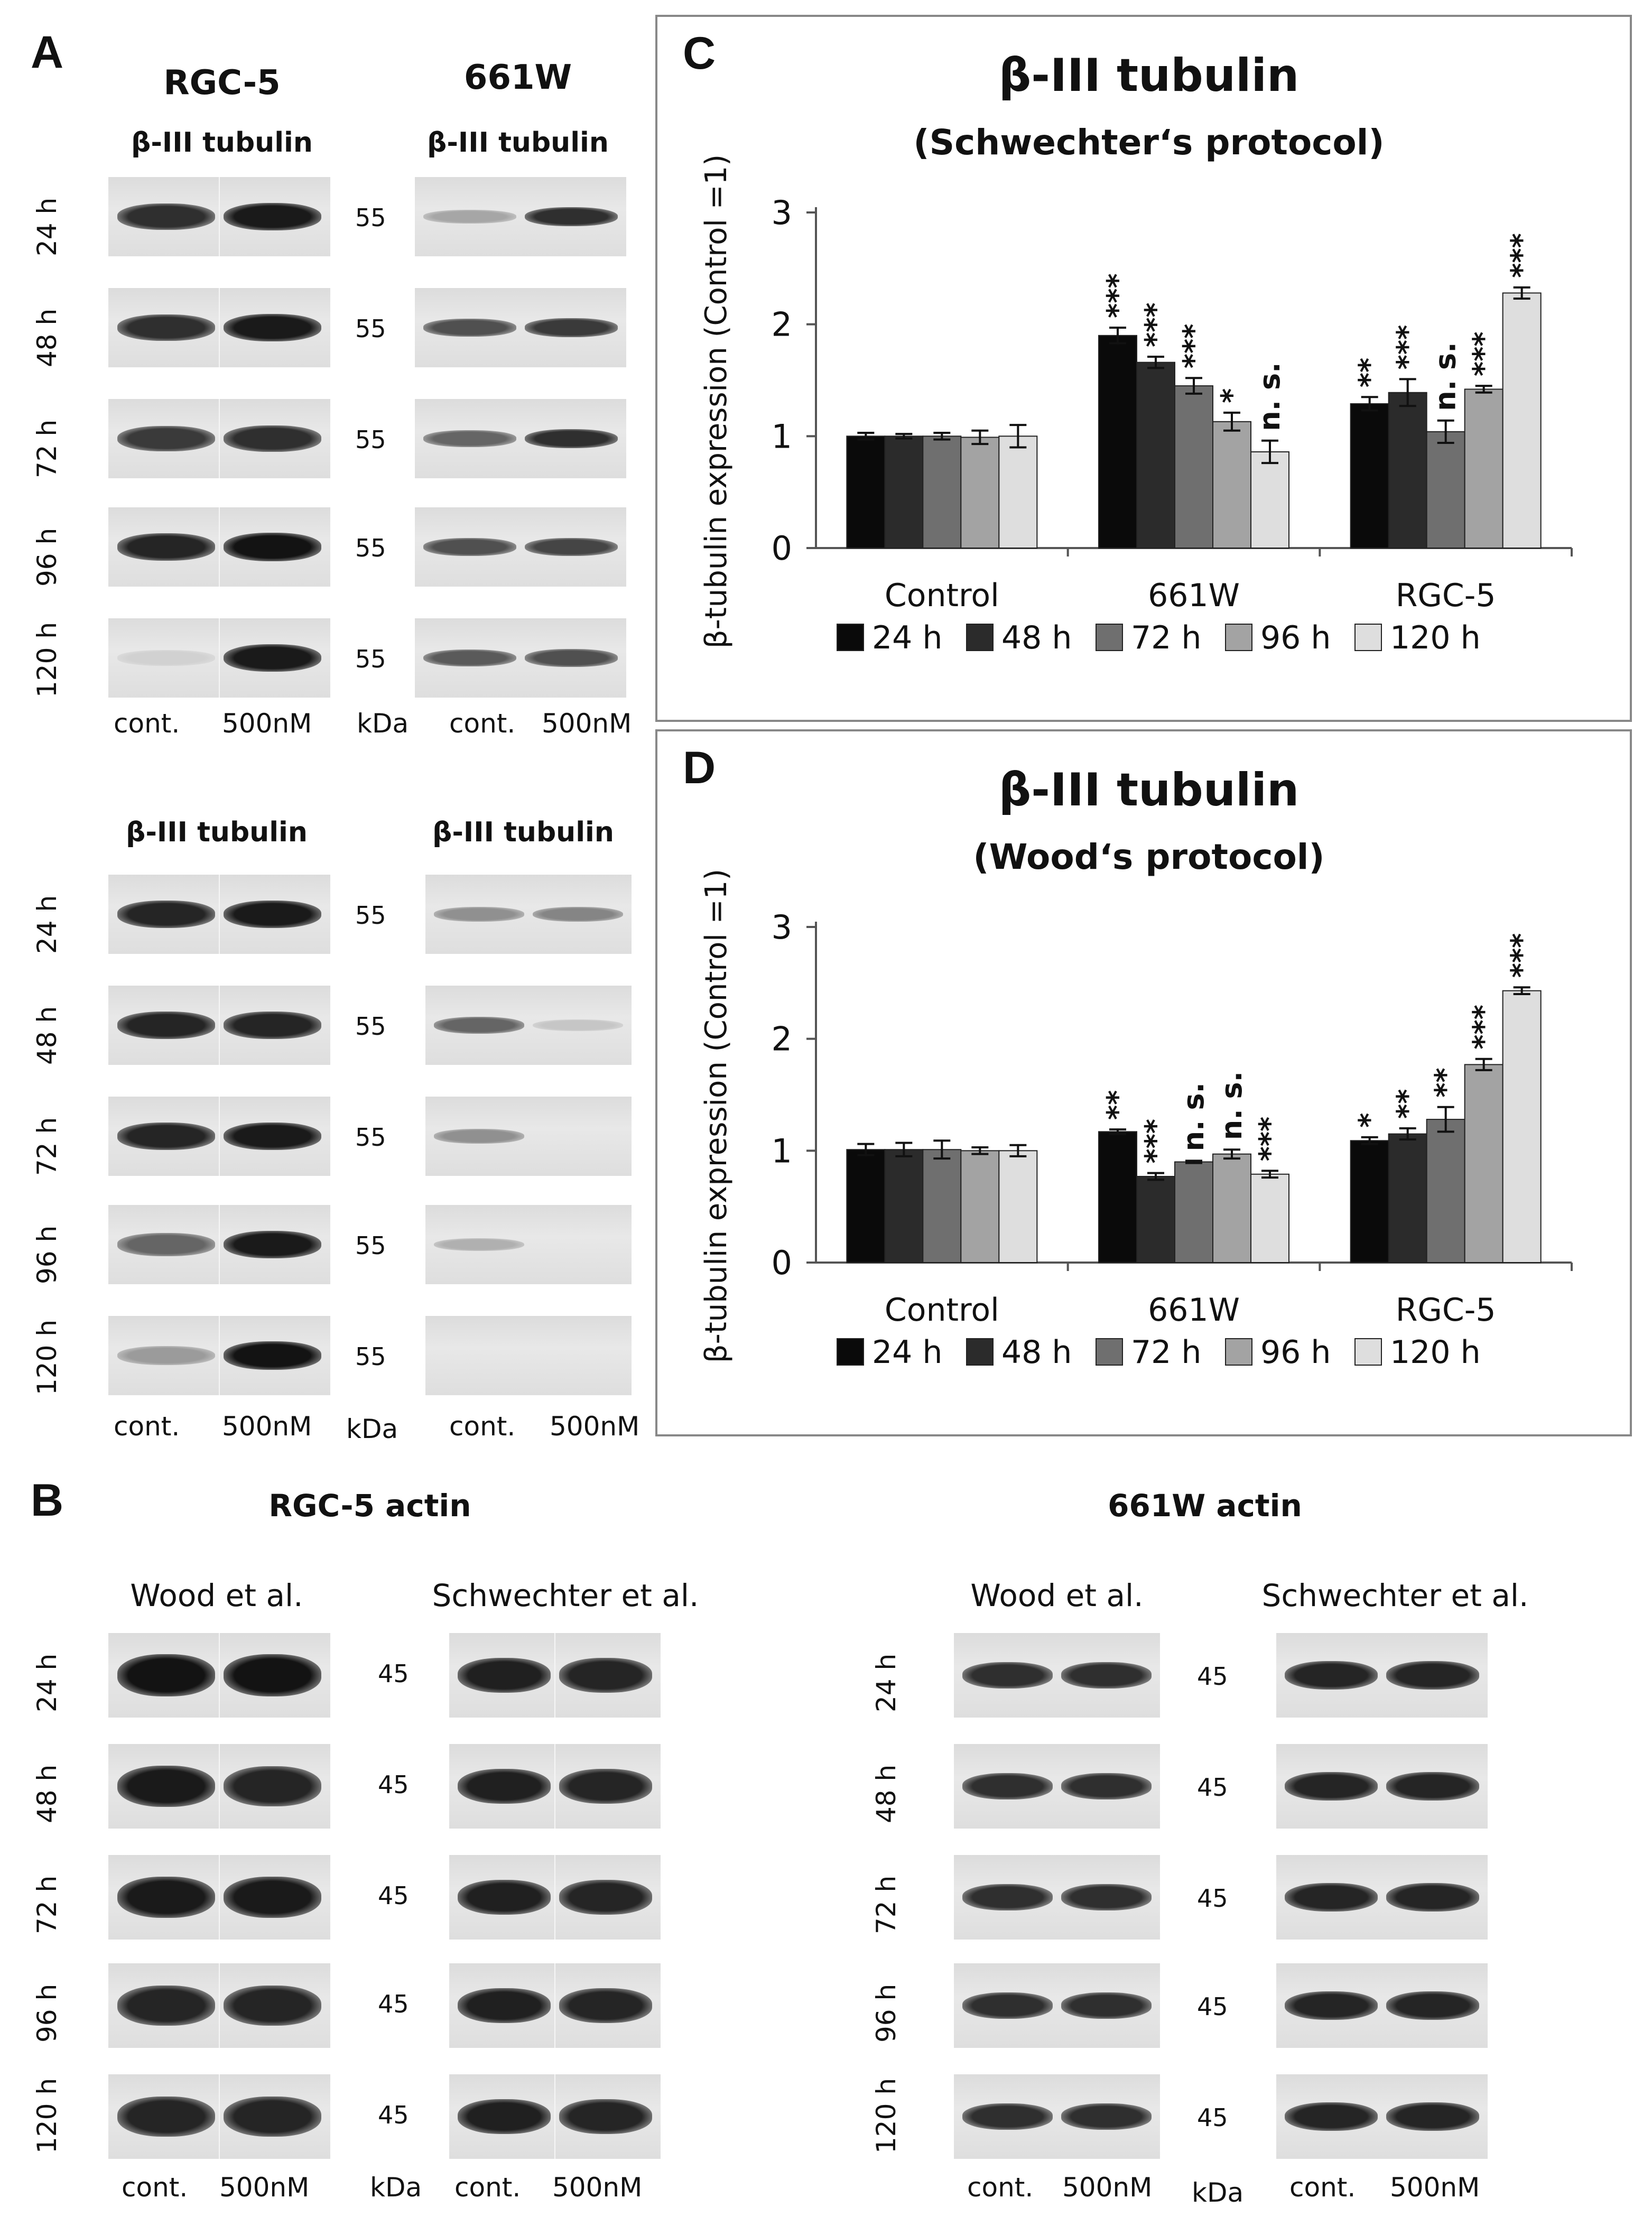 Image resolution: width=1652 pixels, height=2217 pixels. I want to click on y-tick-label: 0, so click(782, 1263).